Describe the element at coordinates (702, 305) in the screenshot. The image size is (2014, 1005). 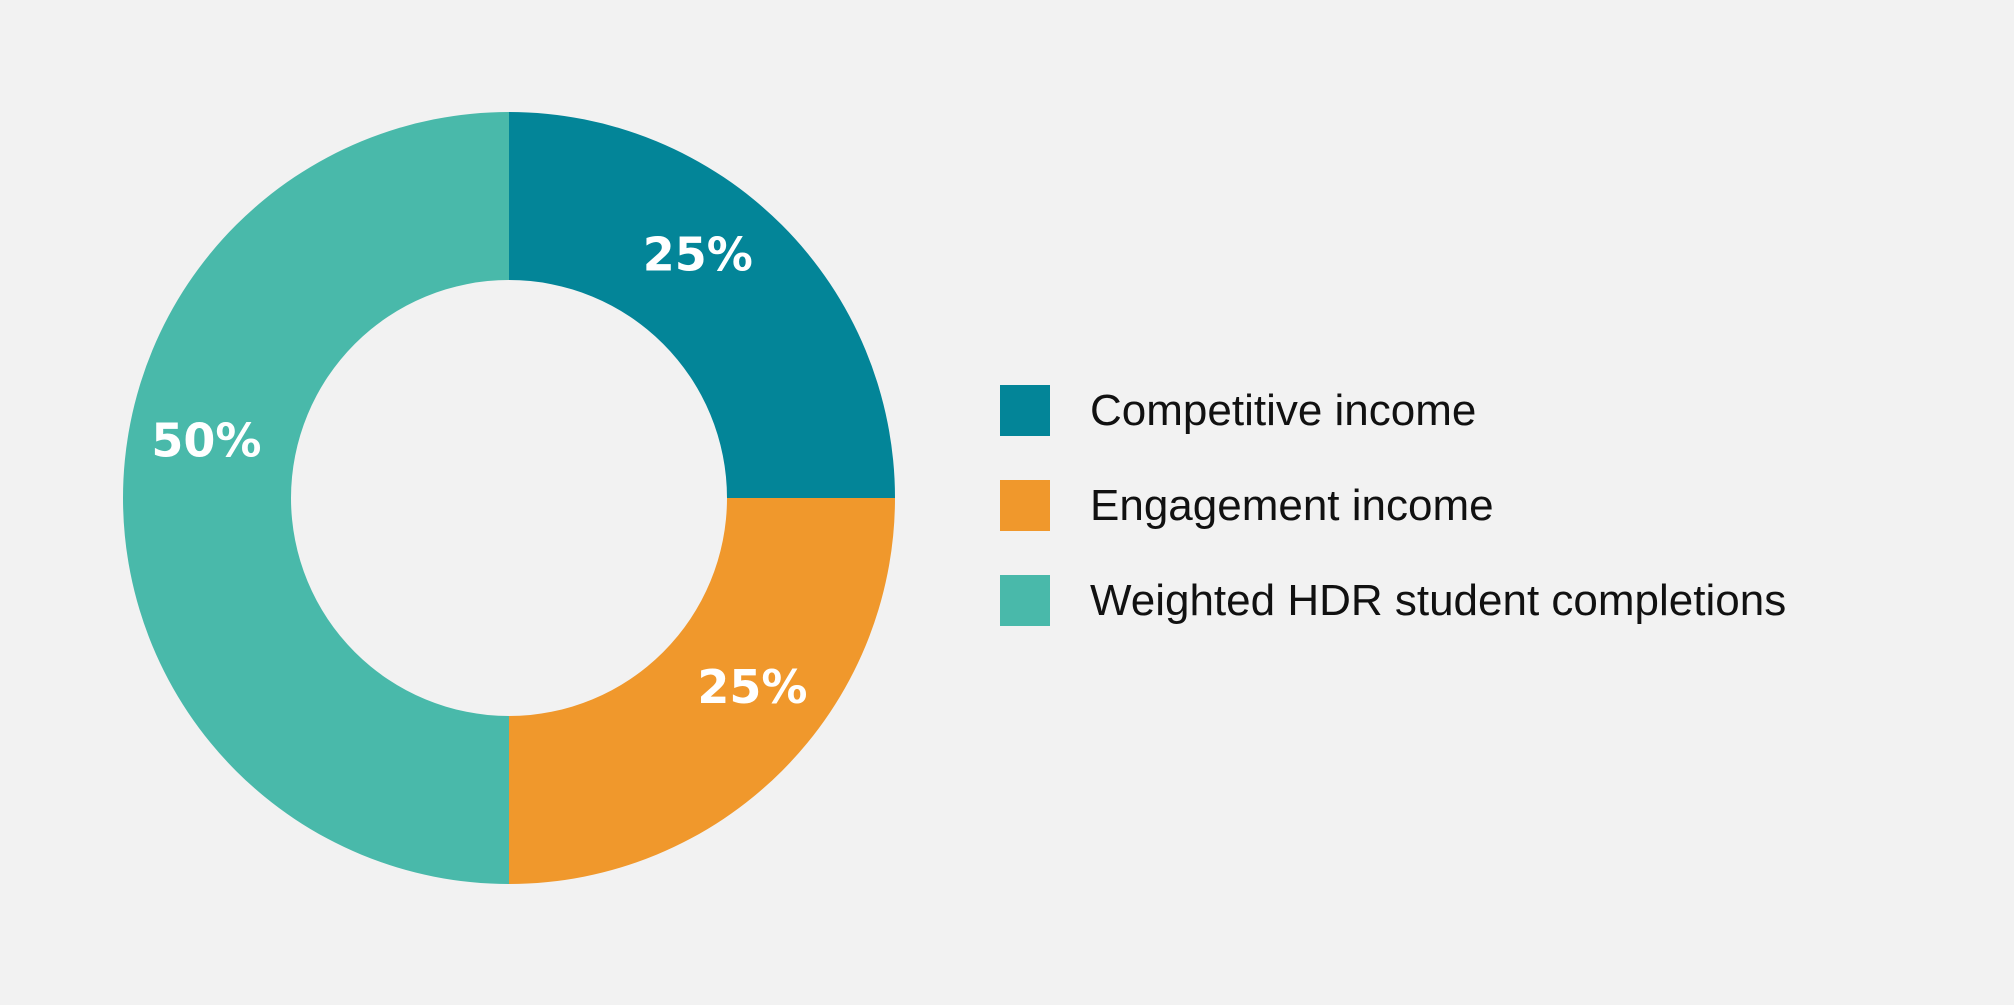
I see `donut-slice-competitive-income` at that location.